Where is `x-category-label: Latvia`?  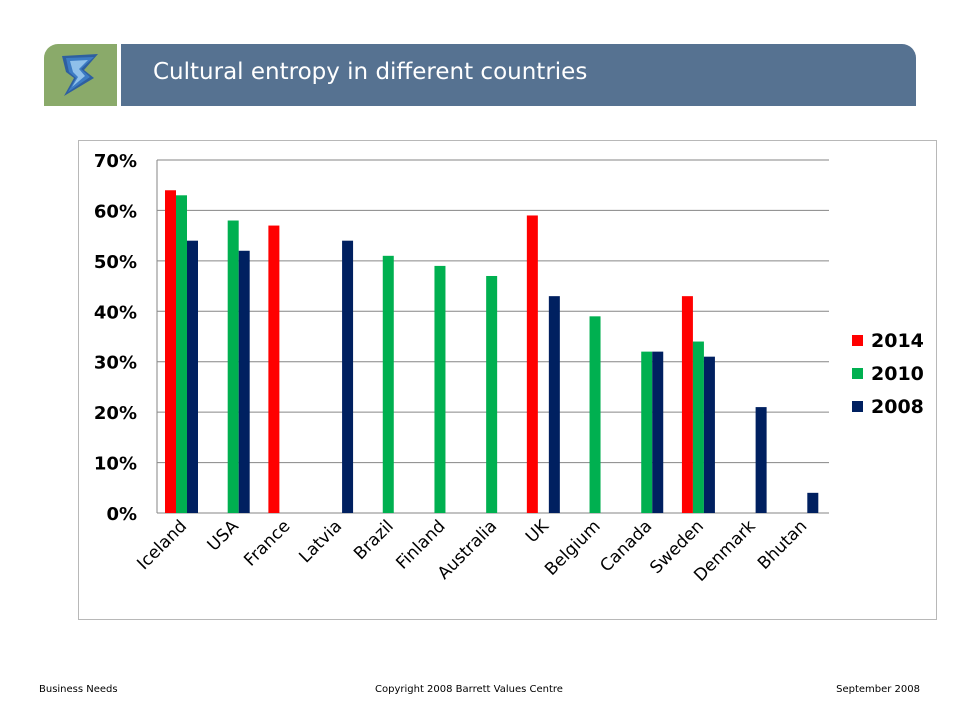
x-category-label: Latvia is located at coordinates (320, 541).